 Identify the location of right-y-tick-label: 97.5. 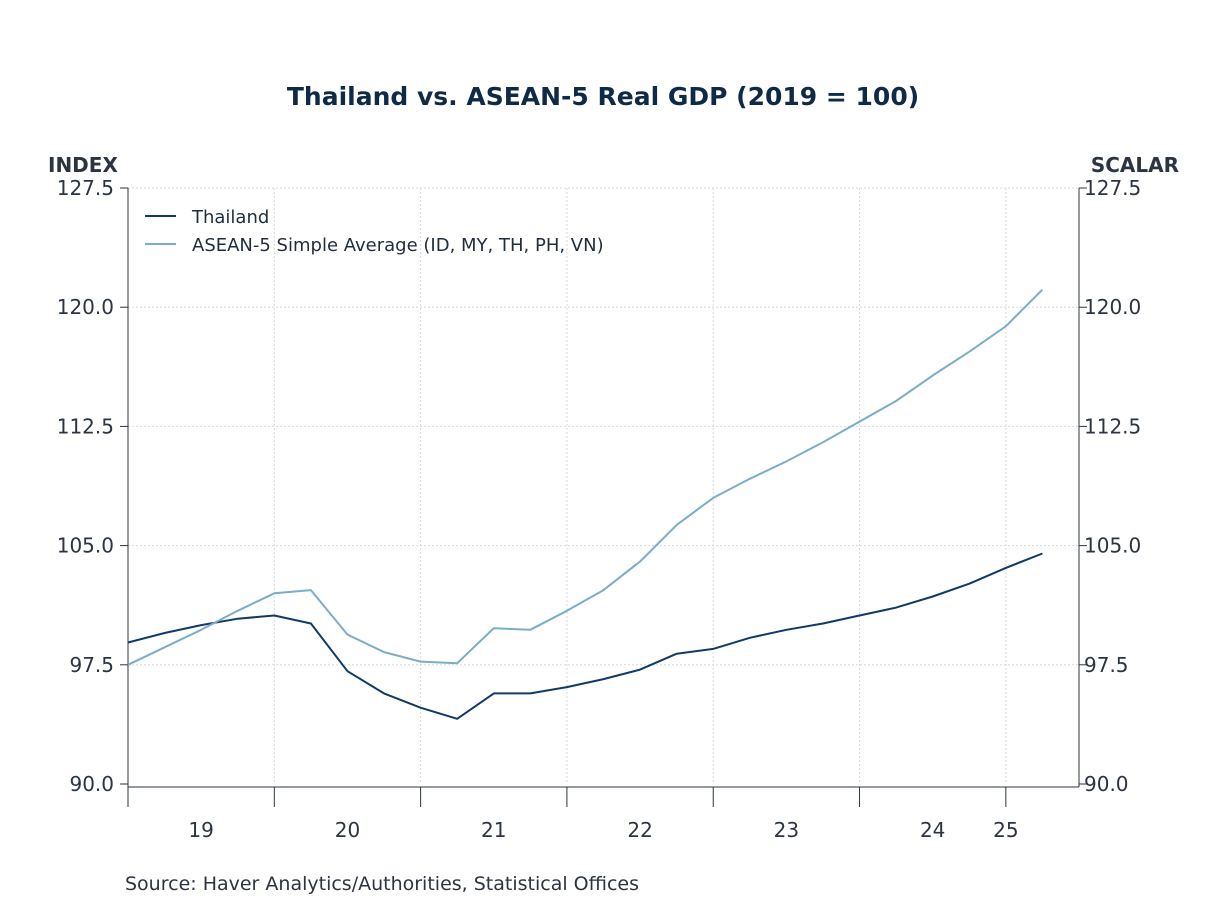
(1106, 665).